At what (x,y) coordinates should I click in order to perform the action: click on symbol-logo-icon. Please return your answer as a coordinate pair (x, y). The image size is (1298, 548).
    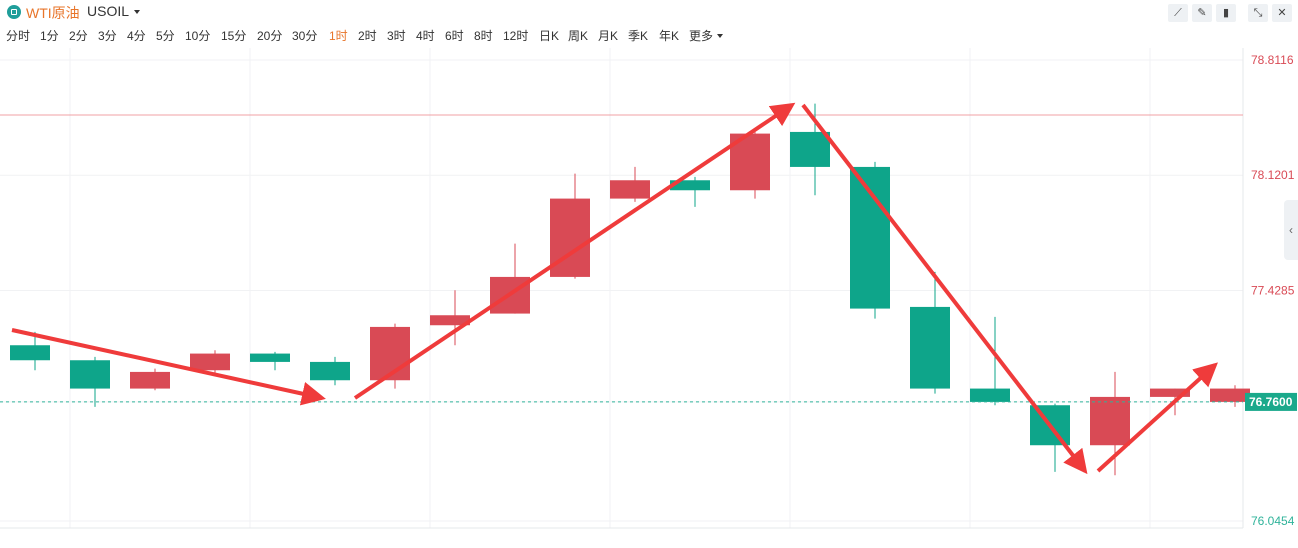
    Looking at the image, I should click on (14, 12).